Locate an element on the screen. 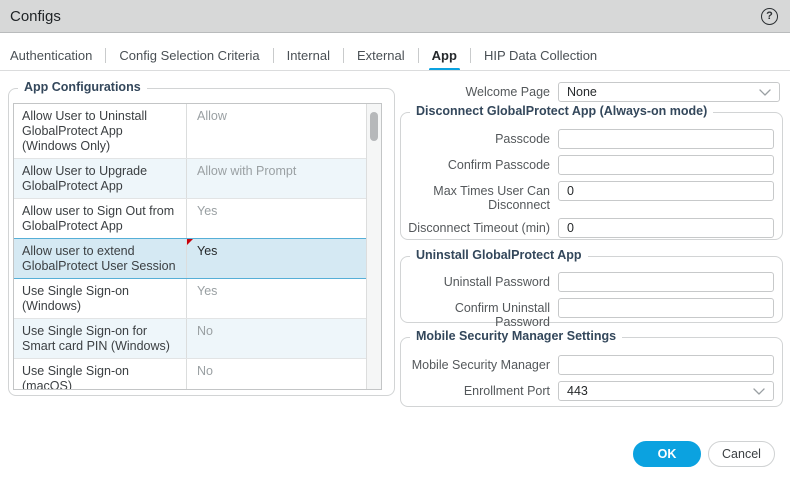 Image resolution: width=790 pixels, height=483 pixels. max-times-disconnect-row: Max Times User Can Disconnect is located at coordinates (591, 196).